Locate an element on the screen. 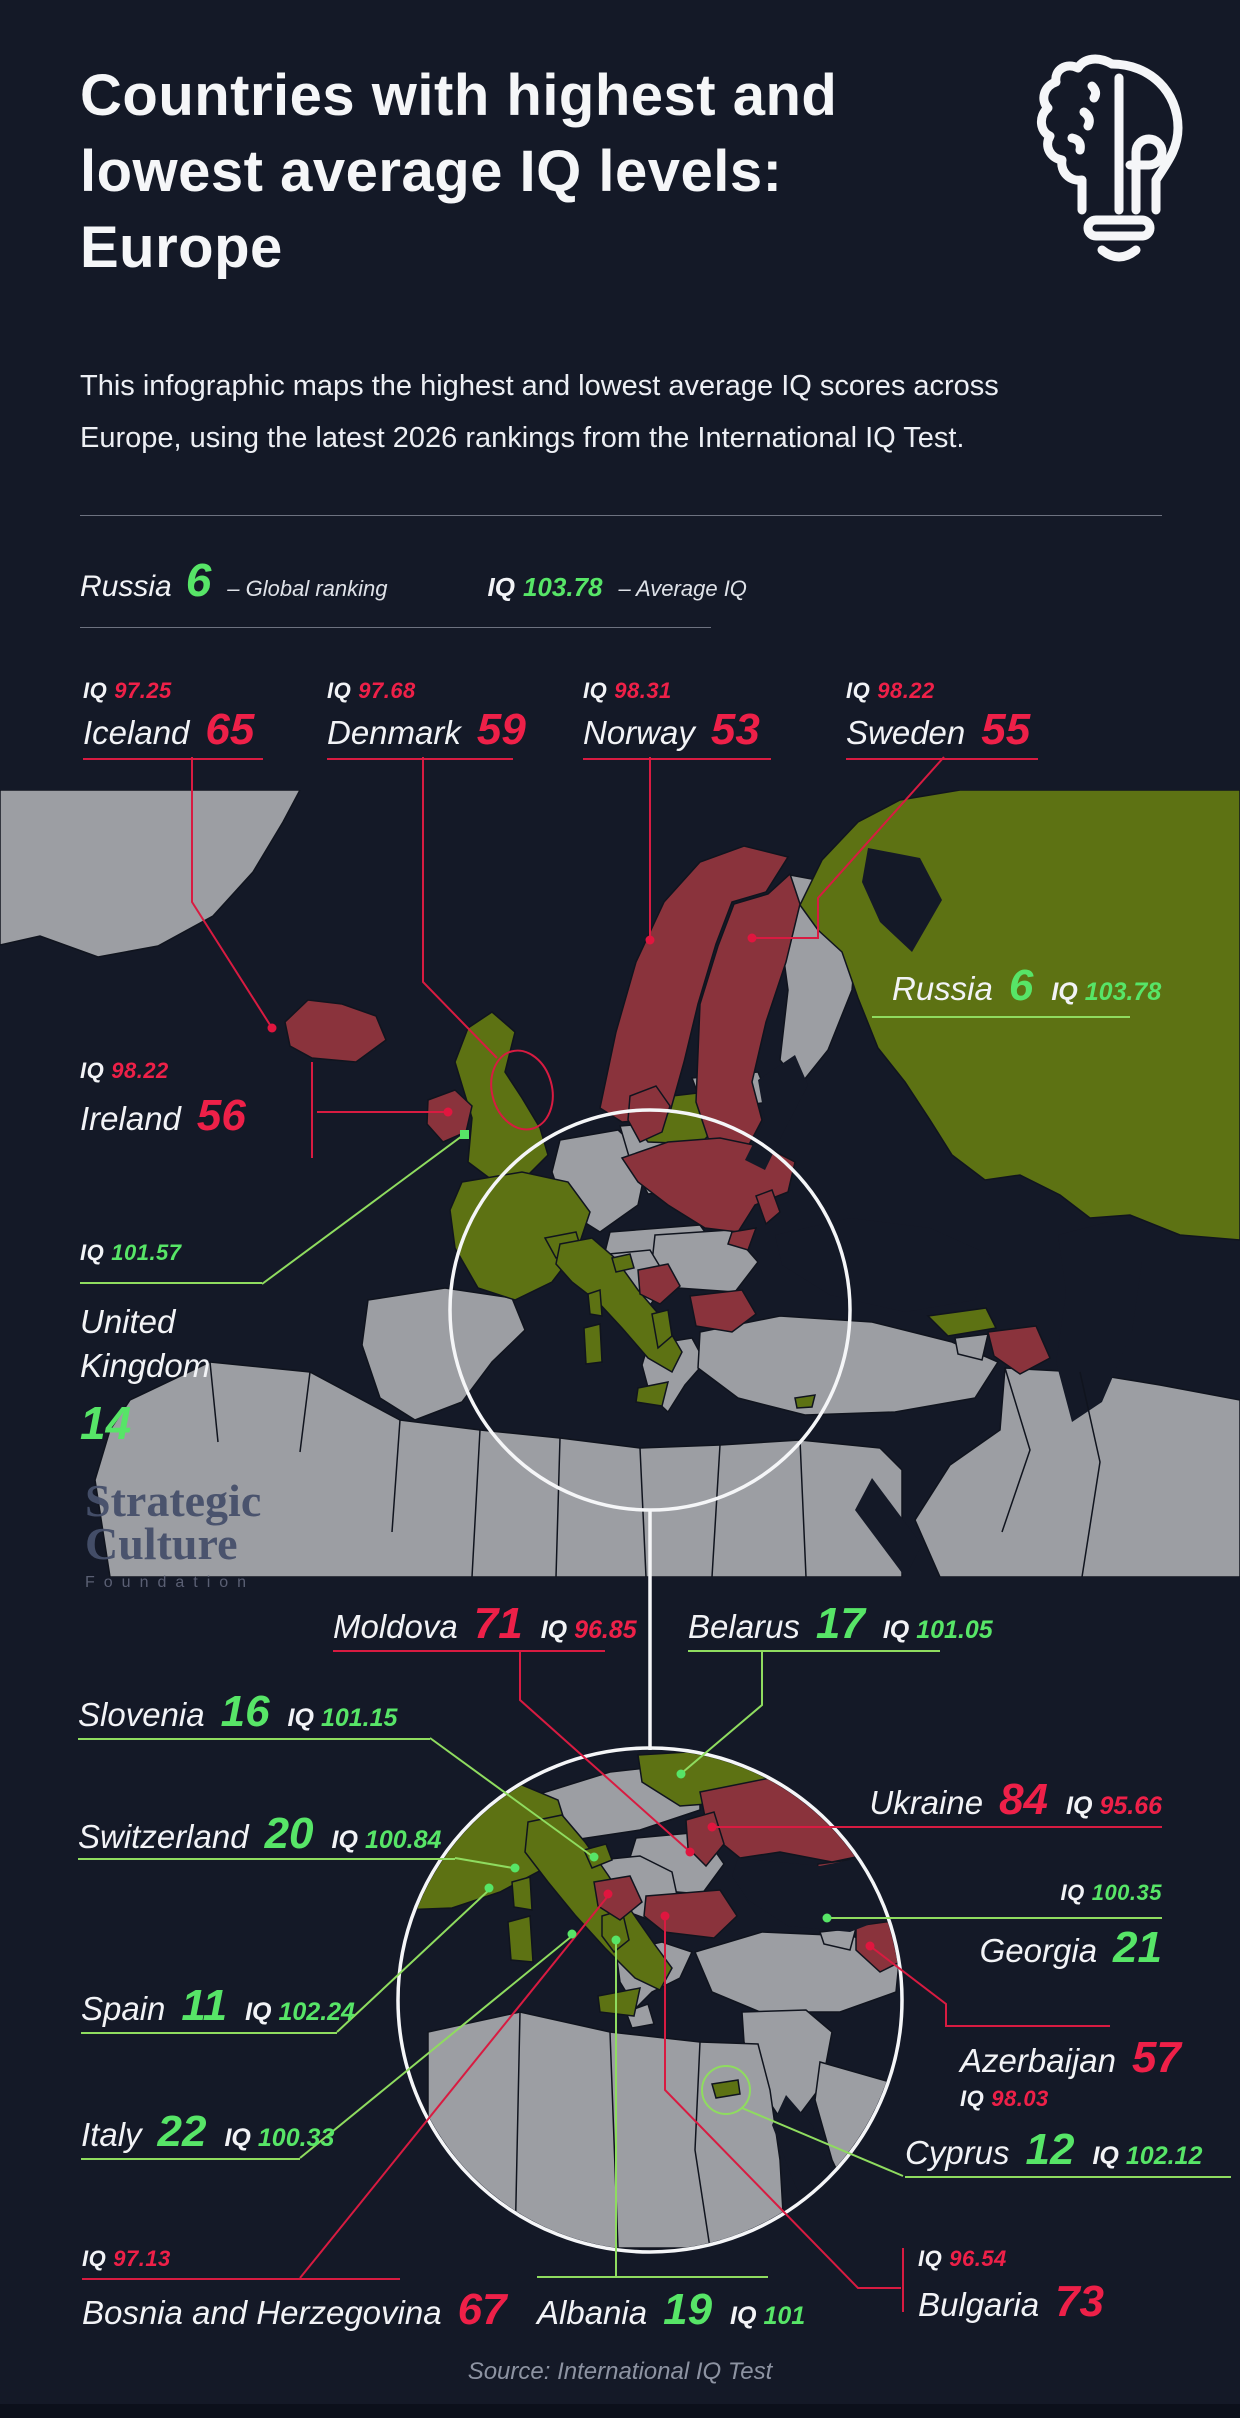  iq-value: 100.35 is located at coordinates (1126, 1892).